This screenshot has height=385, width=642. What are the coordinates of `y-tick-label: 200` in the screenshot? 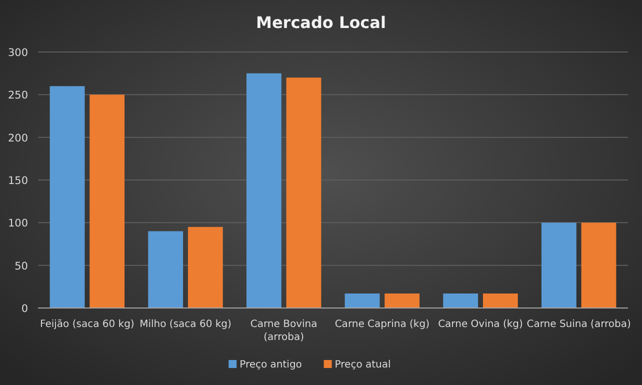 It's located at (18, 138).